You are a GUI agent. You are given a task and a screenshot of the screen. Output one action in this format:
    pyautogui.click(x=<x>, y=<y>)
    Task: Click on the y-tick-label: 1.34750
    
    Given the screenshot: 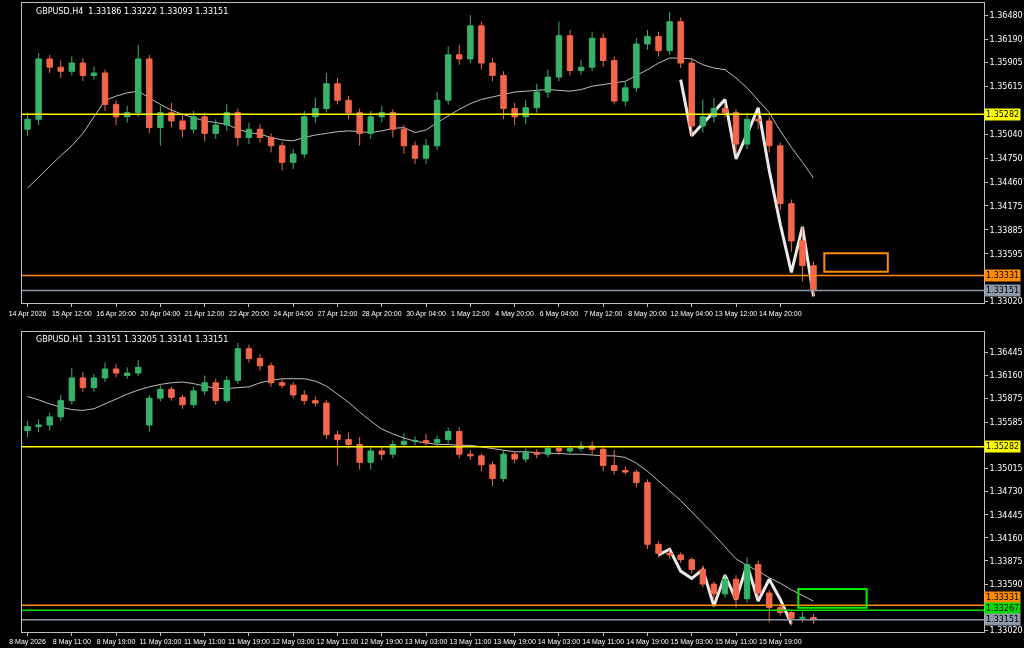 What is the action you would take?
    pyautogui.click(x=1006, y=158)
    